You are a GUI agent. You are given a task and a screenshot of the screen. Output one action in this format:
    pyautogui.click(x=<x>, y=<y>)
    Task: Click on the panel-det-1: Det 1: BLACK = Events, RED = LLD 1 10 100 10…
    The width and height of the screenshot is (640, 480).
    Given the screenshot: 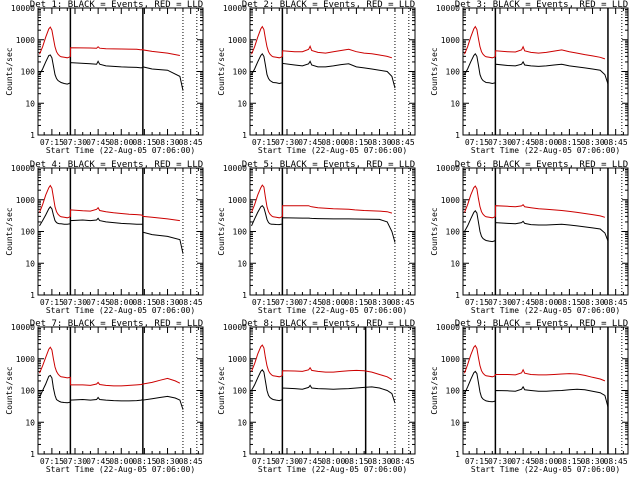 What is the action you would take?
    pyautogui.click(x=104, y=77)
    